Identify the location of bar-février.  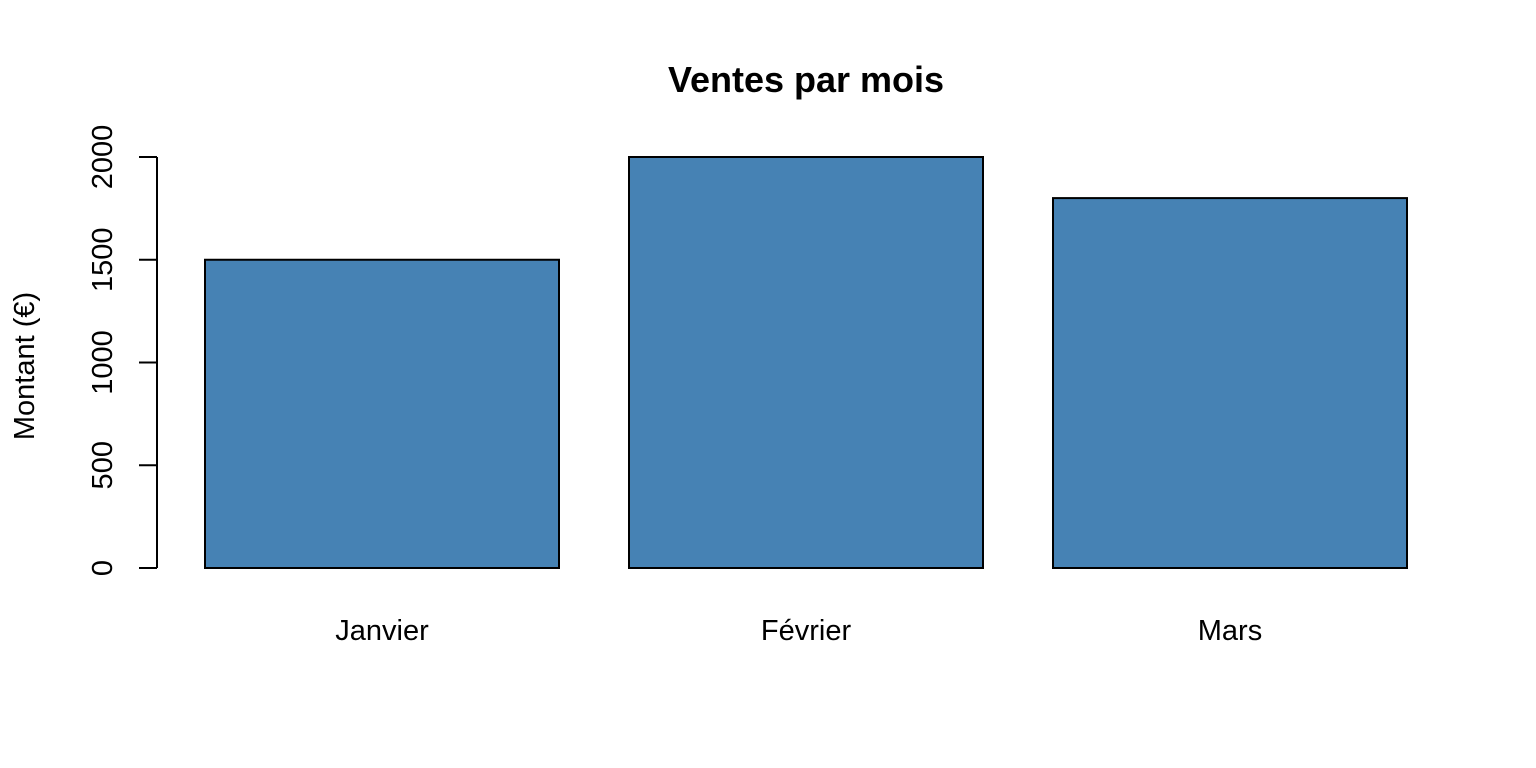
(806, 362).